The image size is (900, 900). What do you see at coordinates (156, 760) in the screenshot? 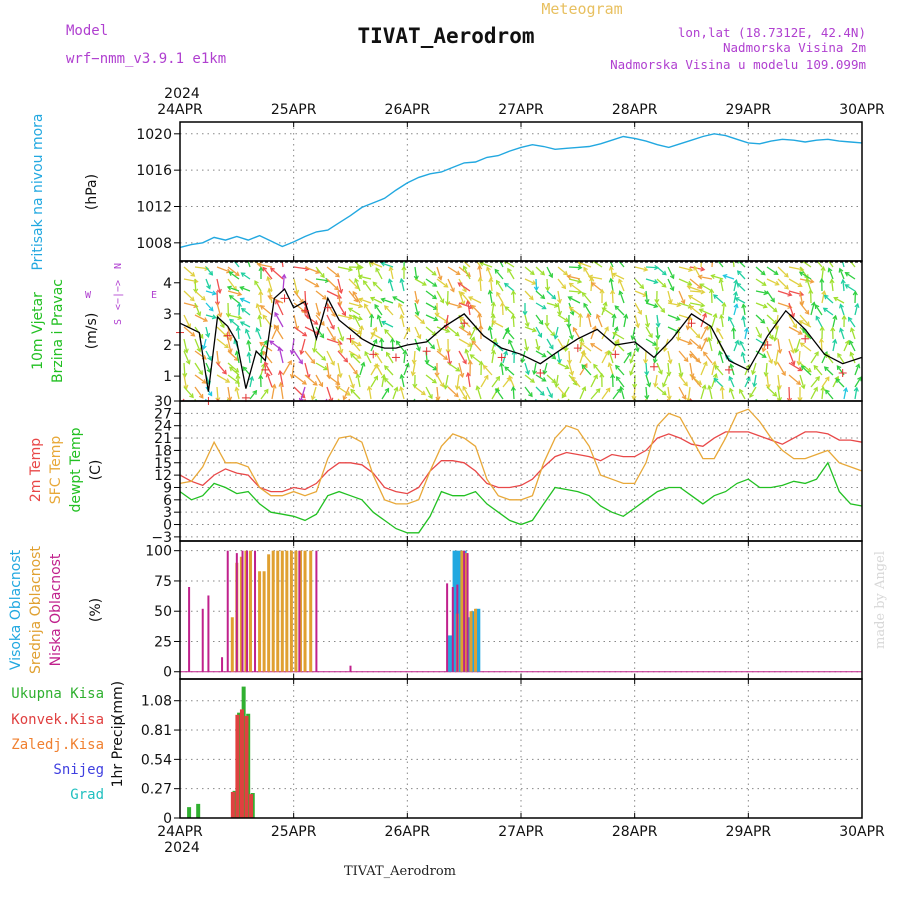
I see `precip-ytick-label: 0.54` at bounding box center [156, 760].